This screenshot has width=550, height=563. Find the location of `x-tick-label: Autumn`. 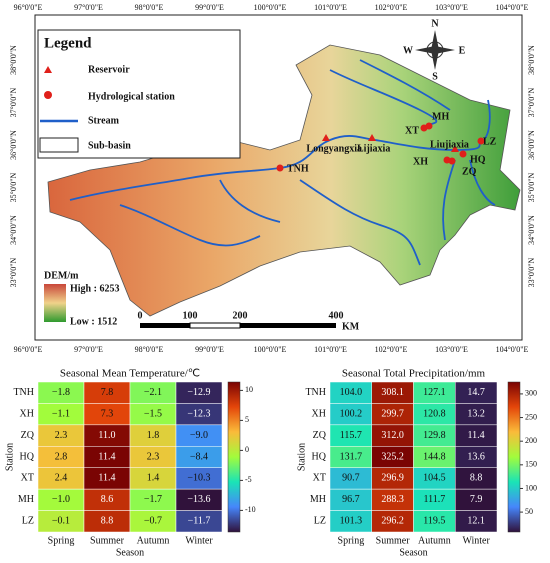

x-tick-label: Autumn is located at coordinates (434, 540).